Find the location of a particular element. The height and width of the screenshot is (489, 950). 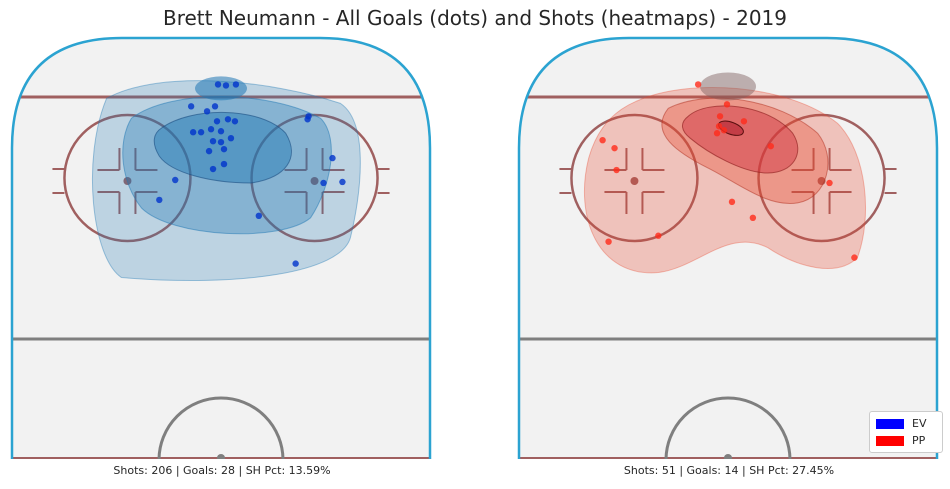

legend-label-pp: PP is located at coordinates (919, 440).